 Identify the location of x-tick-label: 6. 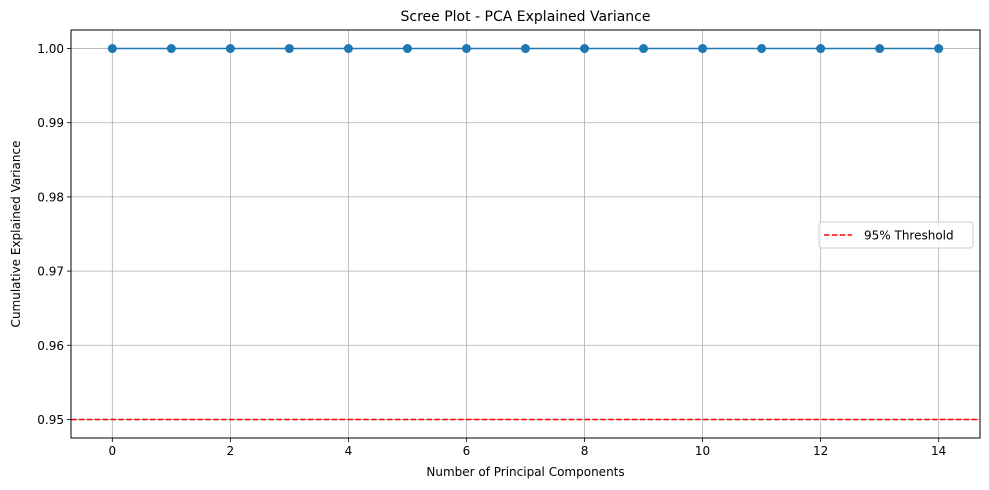
(467, 451).